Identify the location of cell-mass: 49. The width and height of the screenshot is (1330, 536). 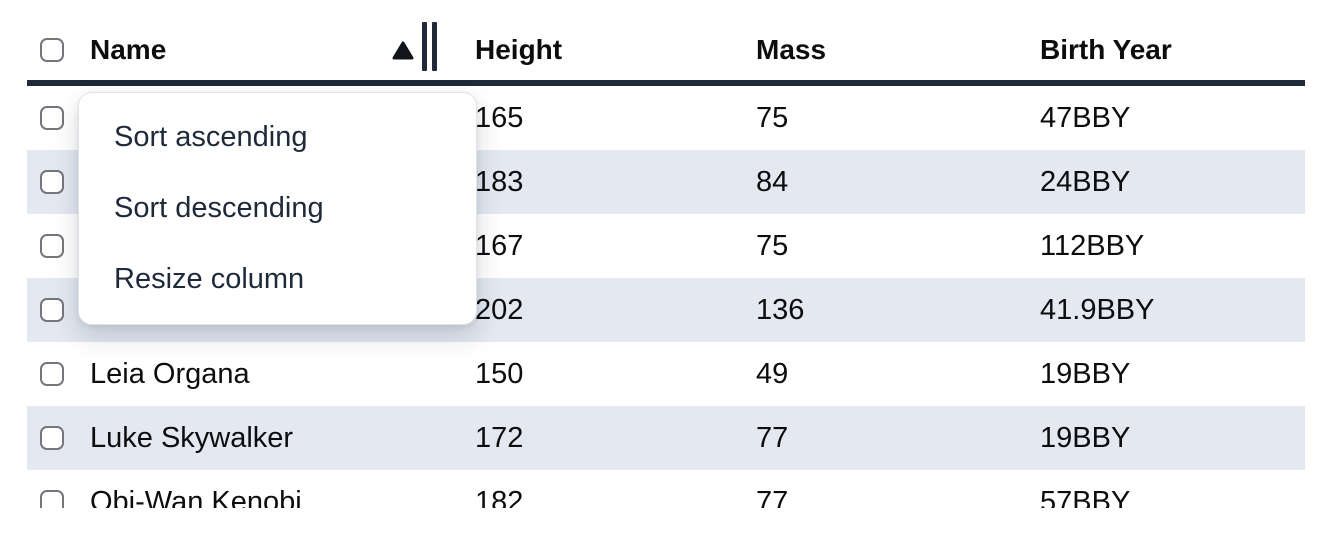
(772, 373).